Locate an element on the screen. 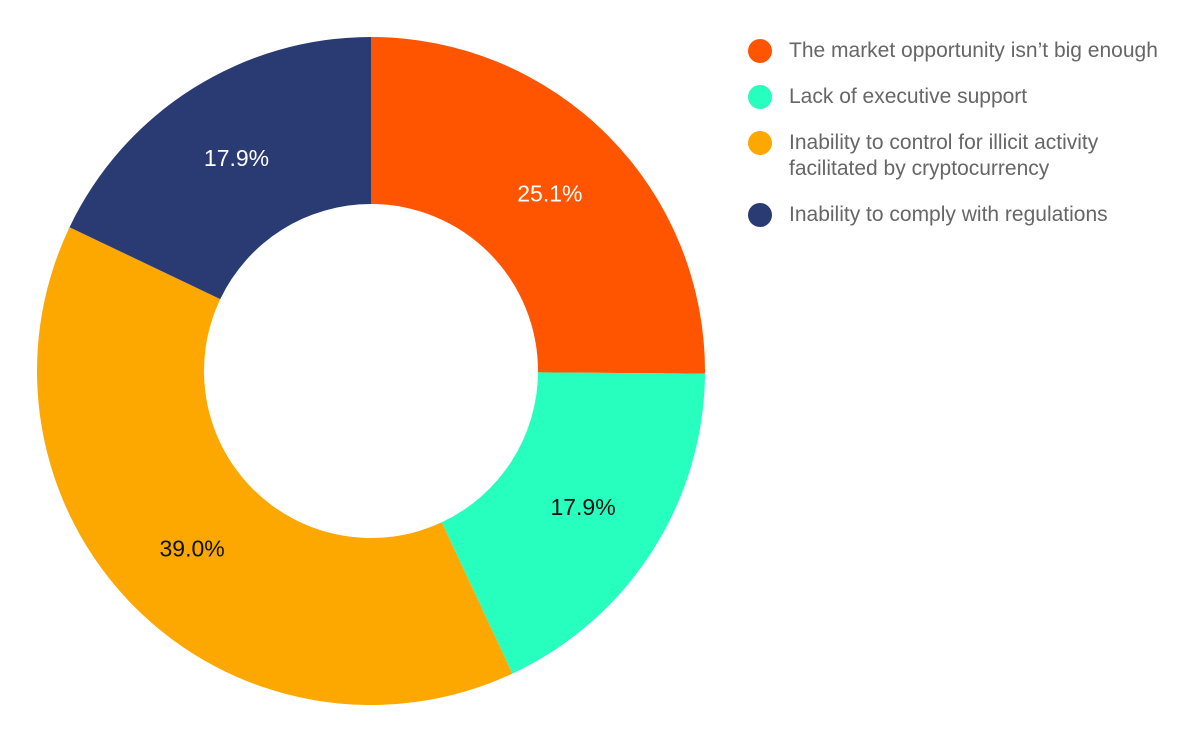 Image resolution: width=1200 pixels, height=742 pixels. legend-label: Inability to comply with regulations is located at coordinates (948, 214).